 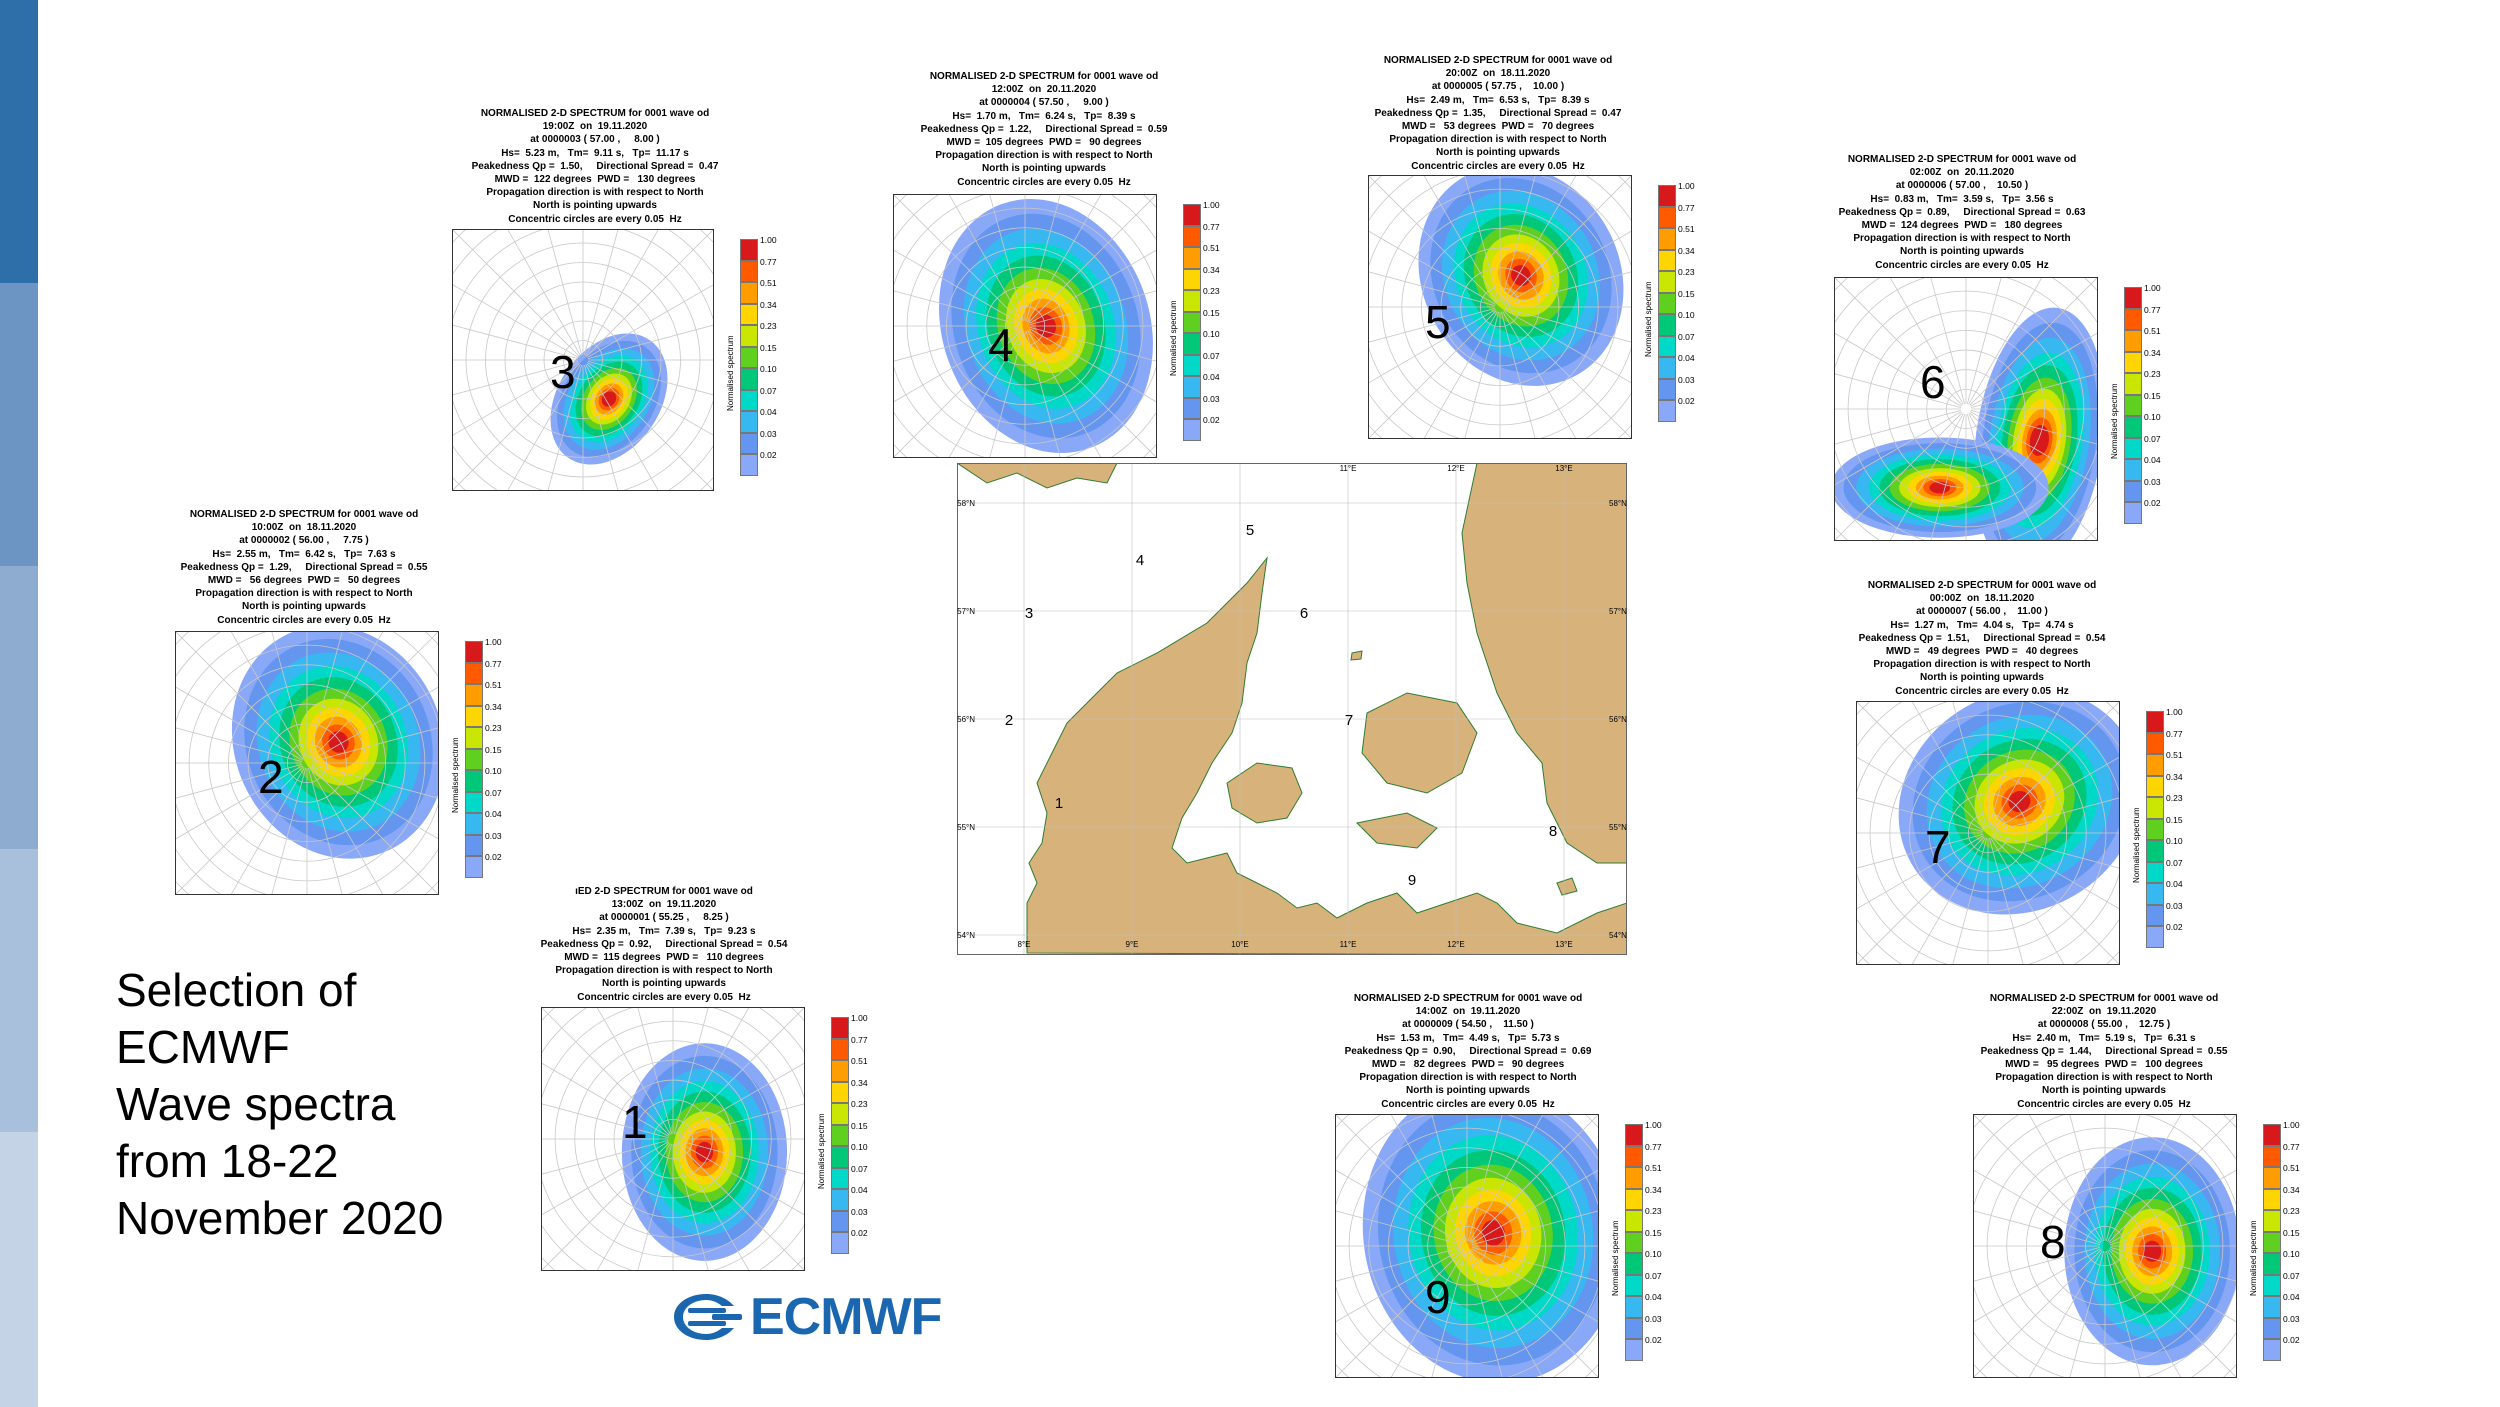 I want to click on colorbar-label: 0.04, so click(x=2174, y=884).